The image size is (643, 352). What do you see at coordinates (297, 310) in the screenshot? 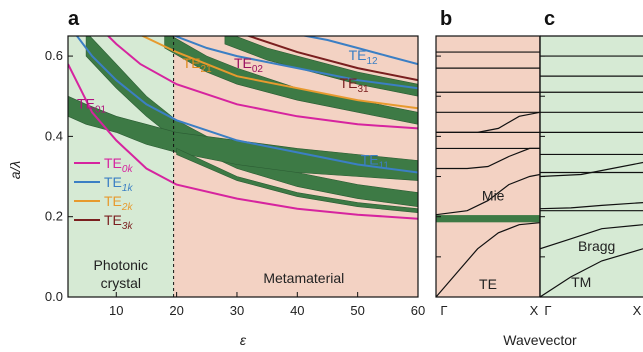
I see `x-tick-label: 40` at bounding box center [297, 310].